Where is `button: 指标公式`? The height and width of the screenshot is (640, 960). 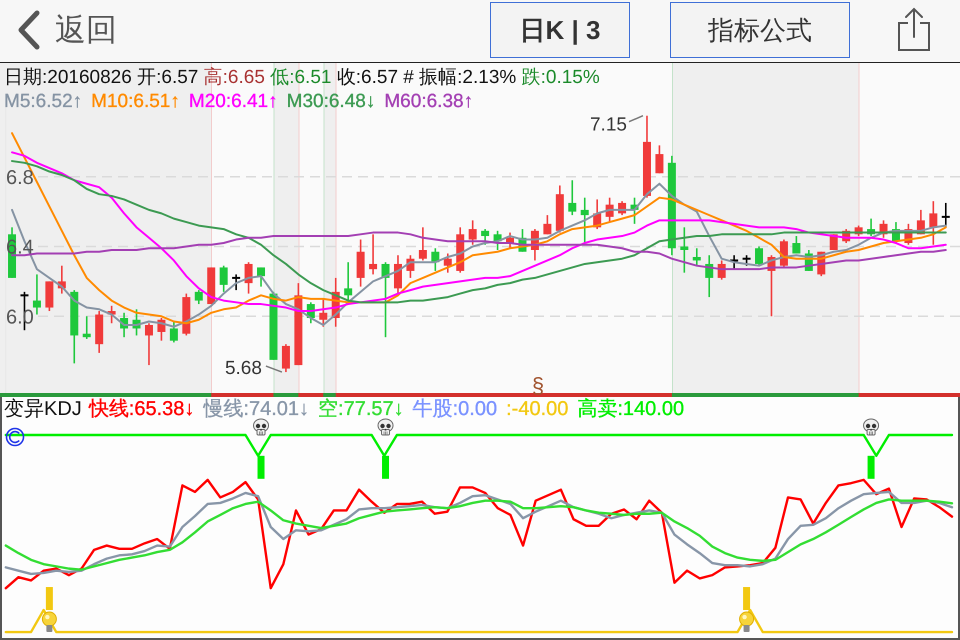 button: 指标公式 is located at coordinates (760, 30).